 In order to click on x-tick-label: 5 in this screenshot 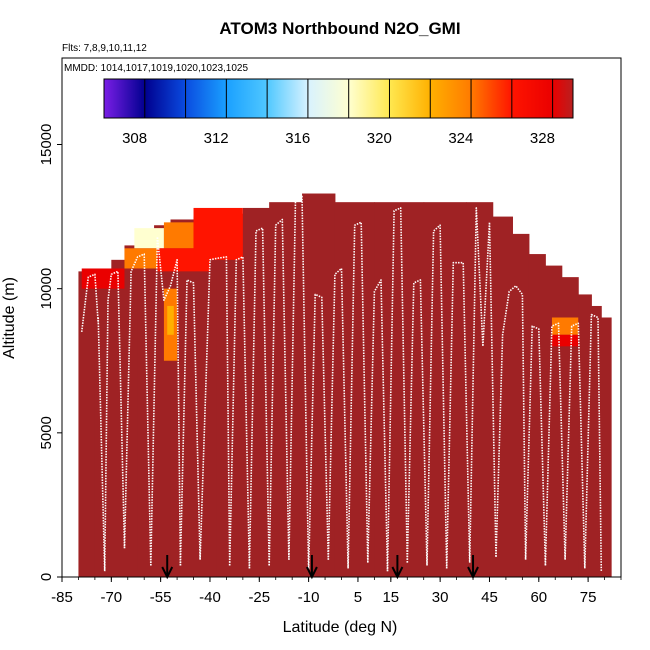, I will do `click(358, 597)`.